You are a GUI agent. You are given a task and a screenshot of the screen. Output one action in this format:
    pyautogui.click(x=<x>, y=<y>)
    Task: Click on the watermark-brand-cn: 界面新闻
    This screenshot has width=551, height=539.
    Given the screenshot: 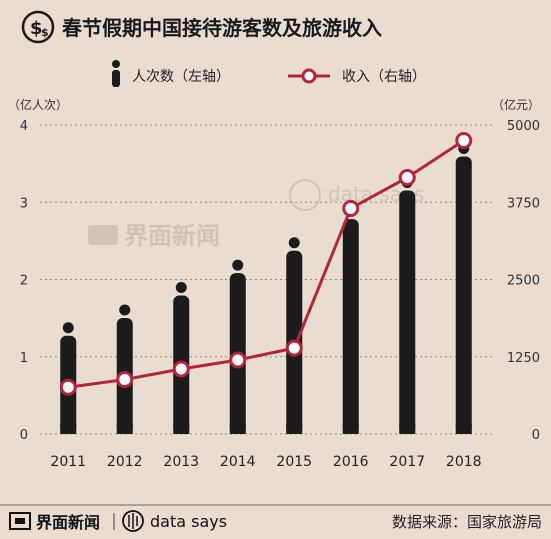 What is the action you would take?
    pyautogui.click(x=172, y=236)
    